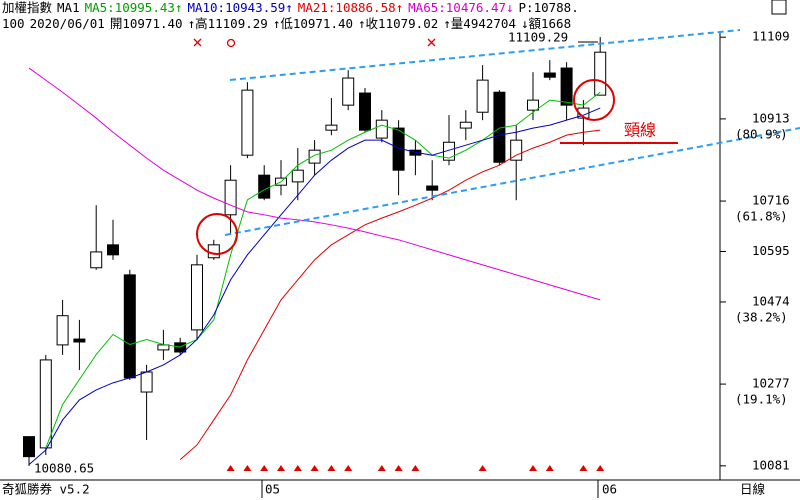 This screenshot has height=500, width=800. I want to click on header-item: ↓額1668, so click(546, 23).